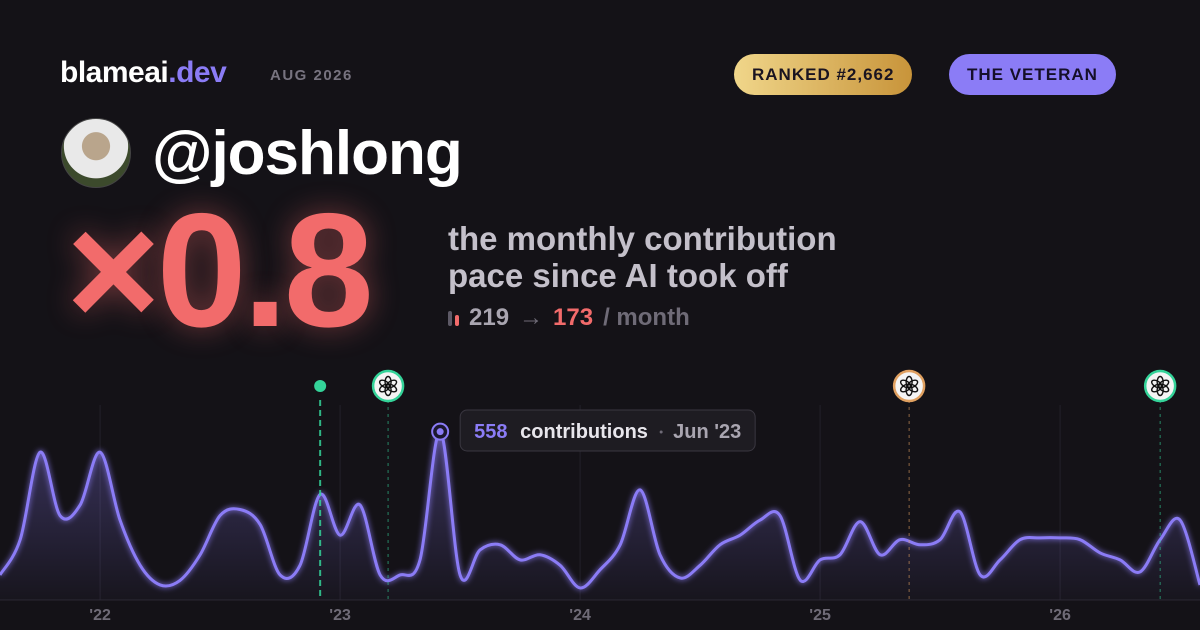 This screenshot has height=630, width=1200. What do you see at coordinates (100, 615) in the screenshot?
I see `x-tick-label: '22` at bounding box center [100, 615].